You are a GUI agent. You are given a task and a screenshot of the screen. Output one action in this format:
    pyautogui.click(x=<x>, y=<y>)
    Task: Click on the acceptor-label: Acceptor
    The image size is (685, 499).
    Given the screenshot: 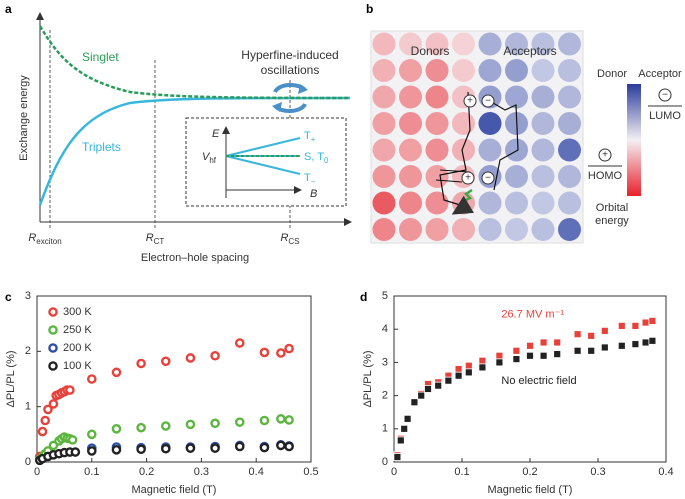 What is the action you would take?
    pyautogui.click(x=660, y=74)
    